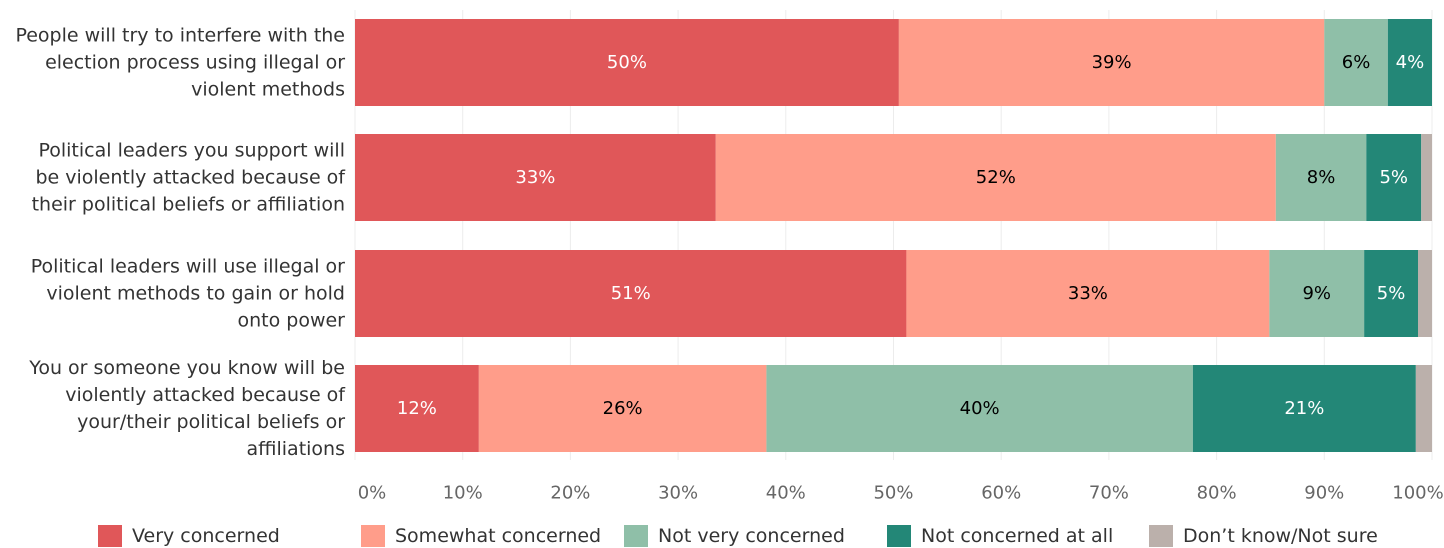  Describe the element at coordinates (195, 294) in the screenshot. I see `category-label: violent methods to gain or hold` at that location.